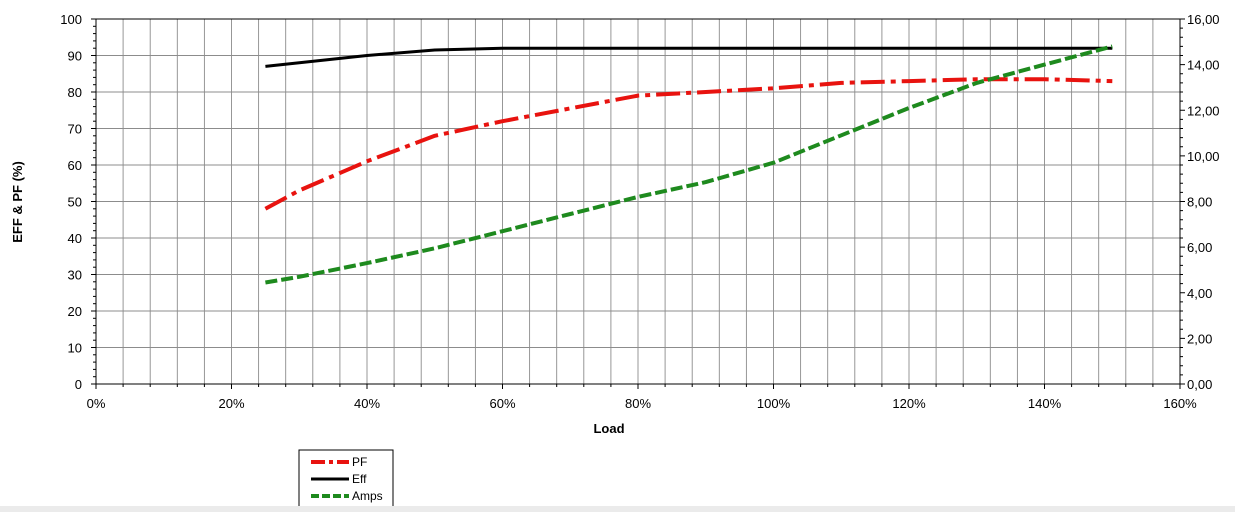  What do you see at coordinates (1045, 403) in the screenshot?
I see `x-tick-label: 140%` at bounding box center [1045, 403].